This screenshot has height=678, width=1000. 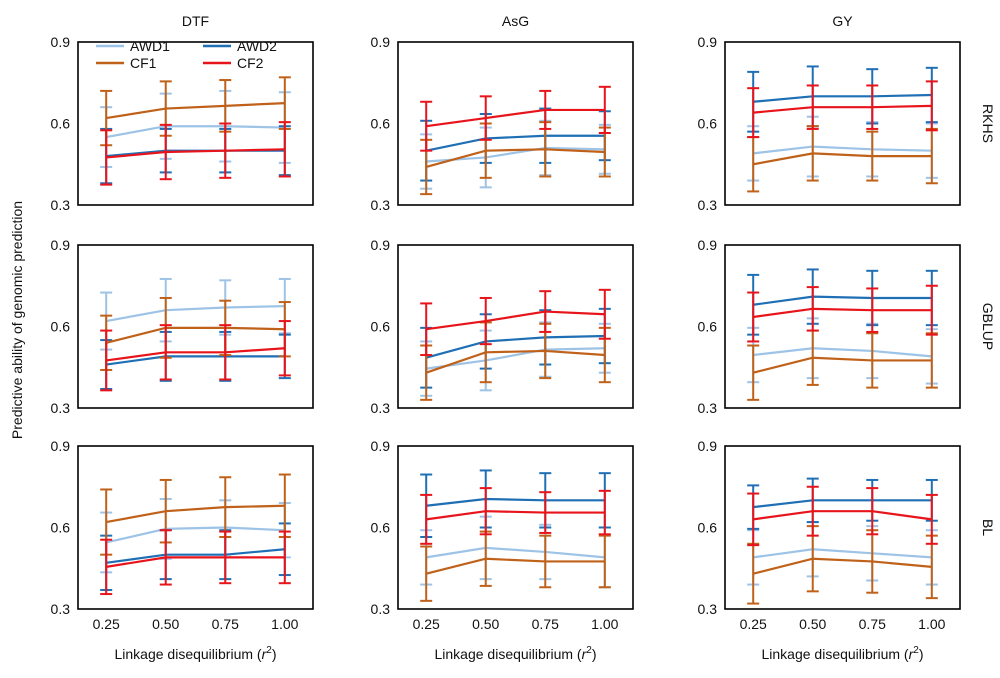 I want to click on legend-item-awd1: AWD1, so click(x=133, y=46).